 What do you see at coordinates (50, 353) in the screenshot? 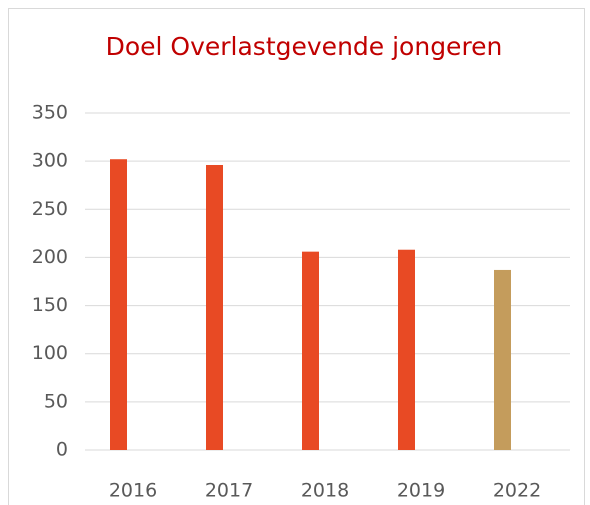
I see `y-tick-label: 100` at bounding box center [50, 353].